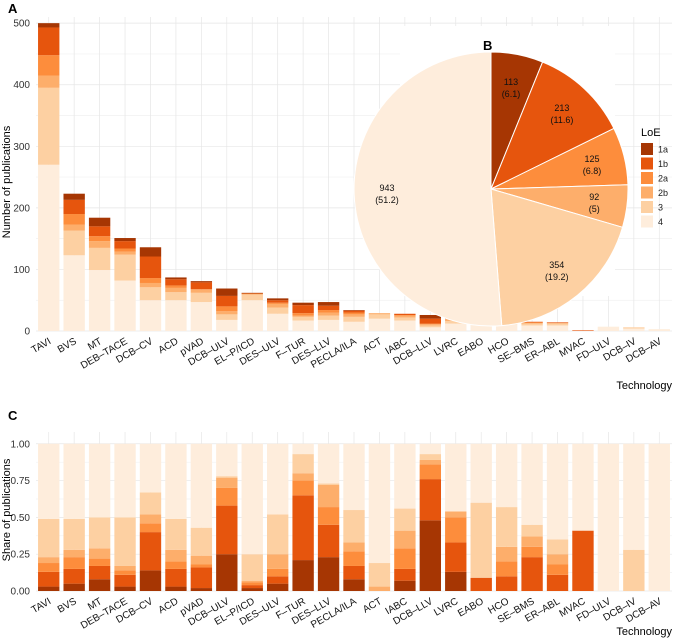  Describe the element at coordinates (21, 518) in the screenshot. I see `panel-c-y-ticks: 0.00 0.25 0.50 0.75 1.00` at that location.